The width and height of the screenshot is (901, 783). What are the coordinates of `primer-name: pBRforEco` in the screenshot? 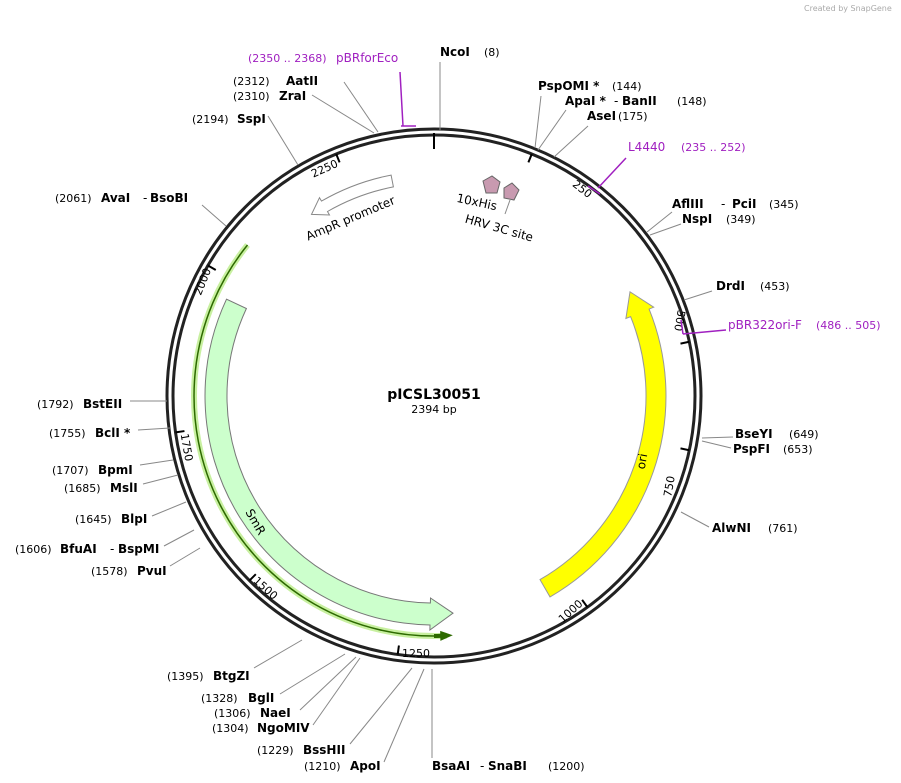 It's located at (367, 58).